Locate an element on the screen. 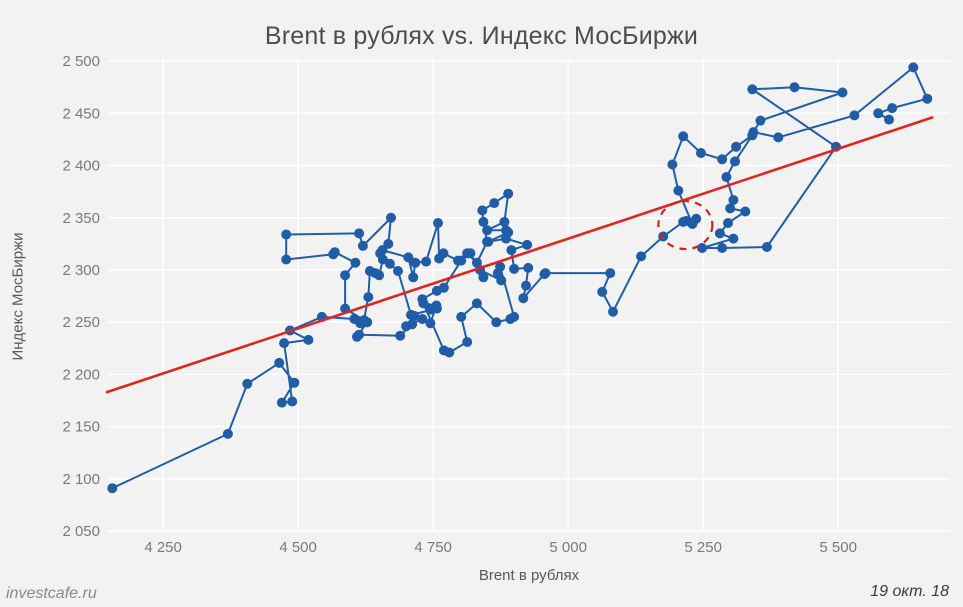  annotation-circle is located at coordinates (685, 225).